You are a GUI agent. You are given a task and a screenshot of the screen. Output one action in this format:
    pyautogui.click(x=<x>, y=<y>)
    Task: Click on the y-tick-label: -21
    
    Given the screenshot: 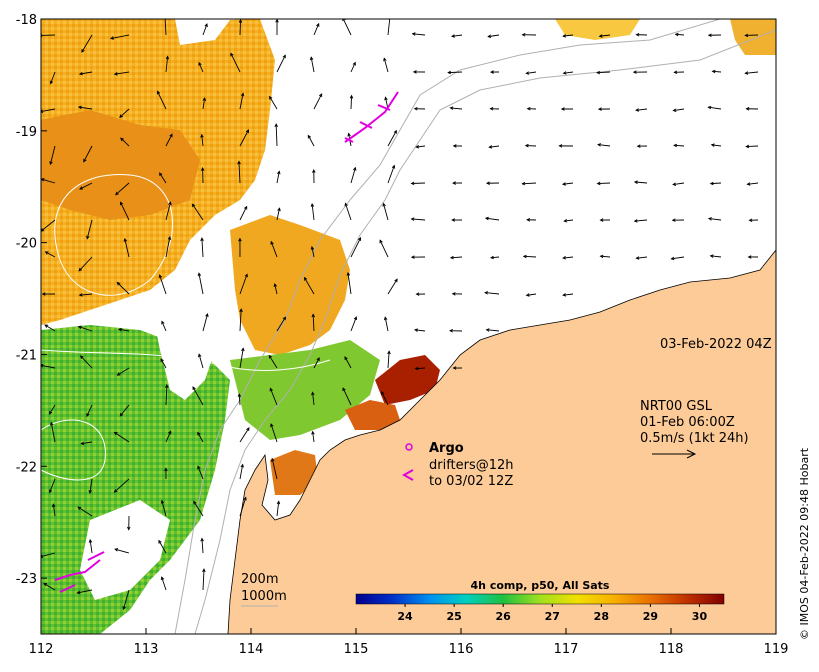 What is the action you would take?
    pyautogui.click(x=26, y=355)
    